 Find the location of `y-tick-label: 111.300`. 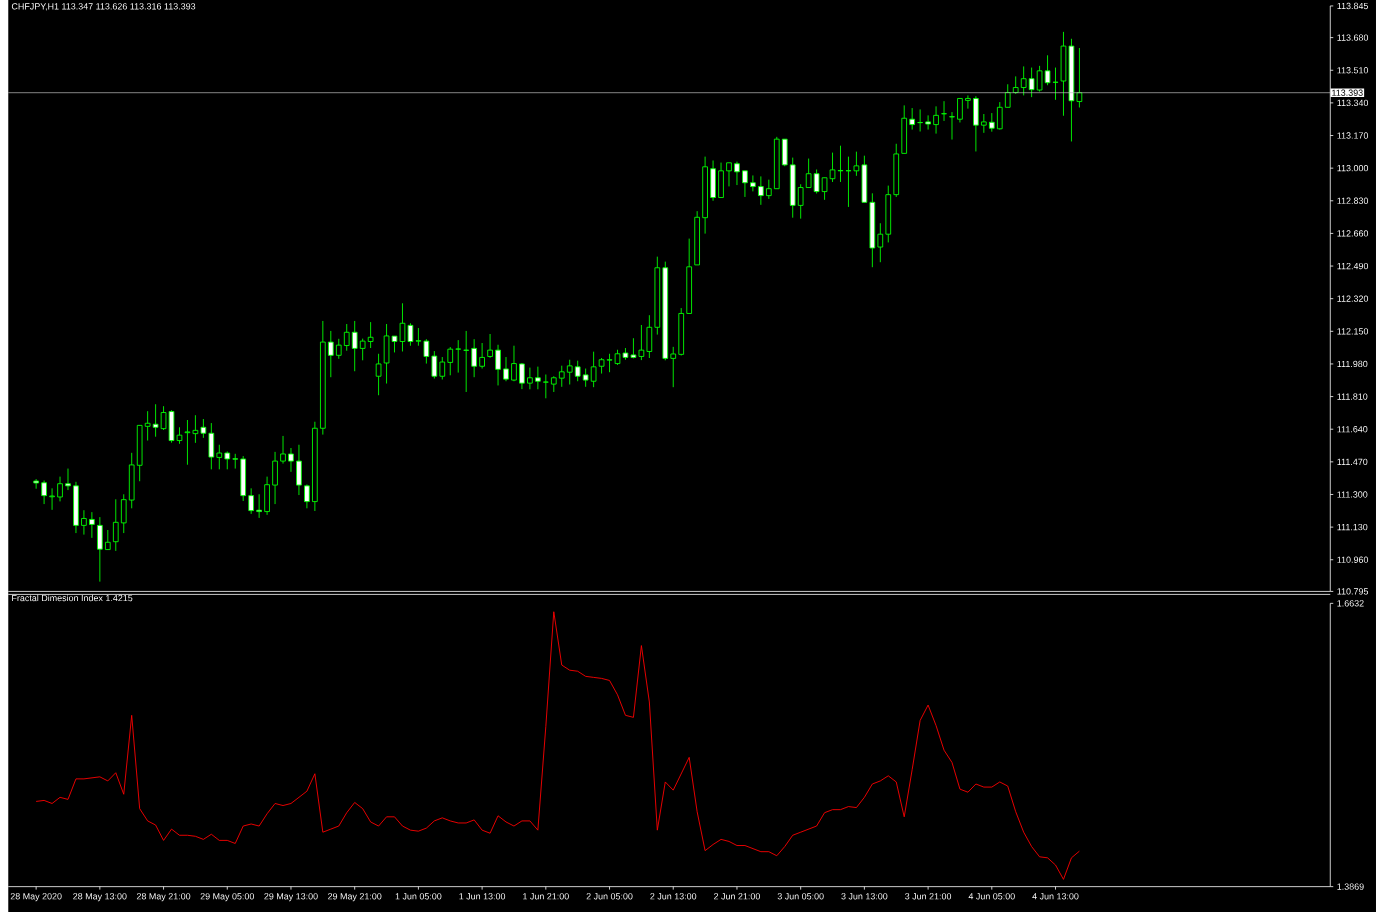

y-tick-label: 111.300 is located at coordinates (1352, 494).